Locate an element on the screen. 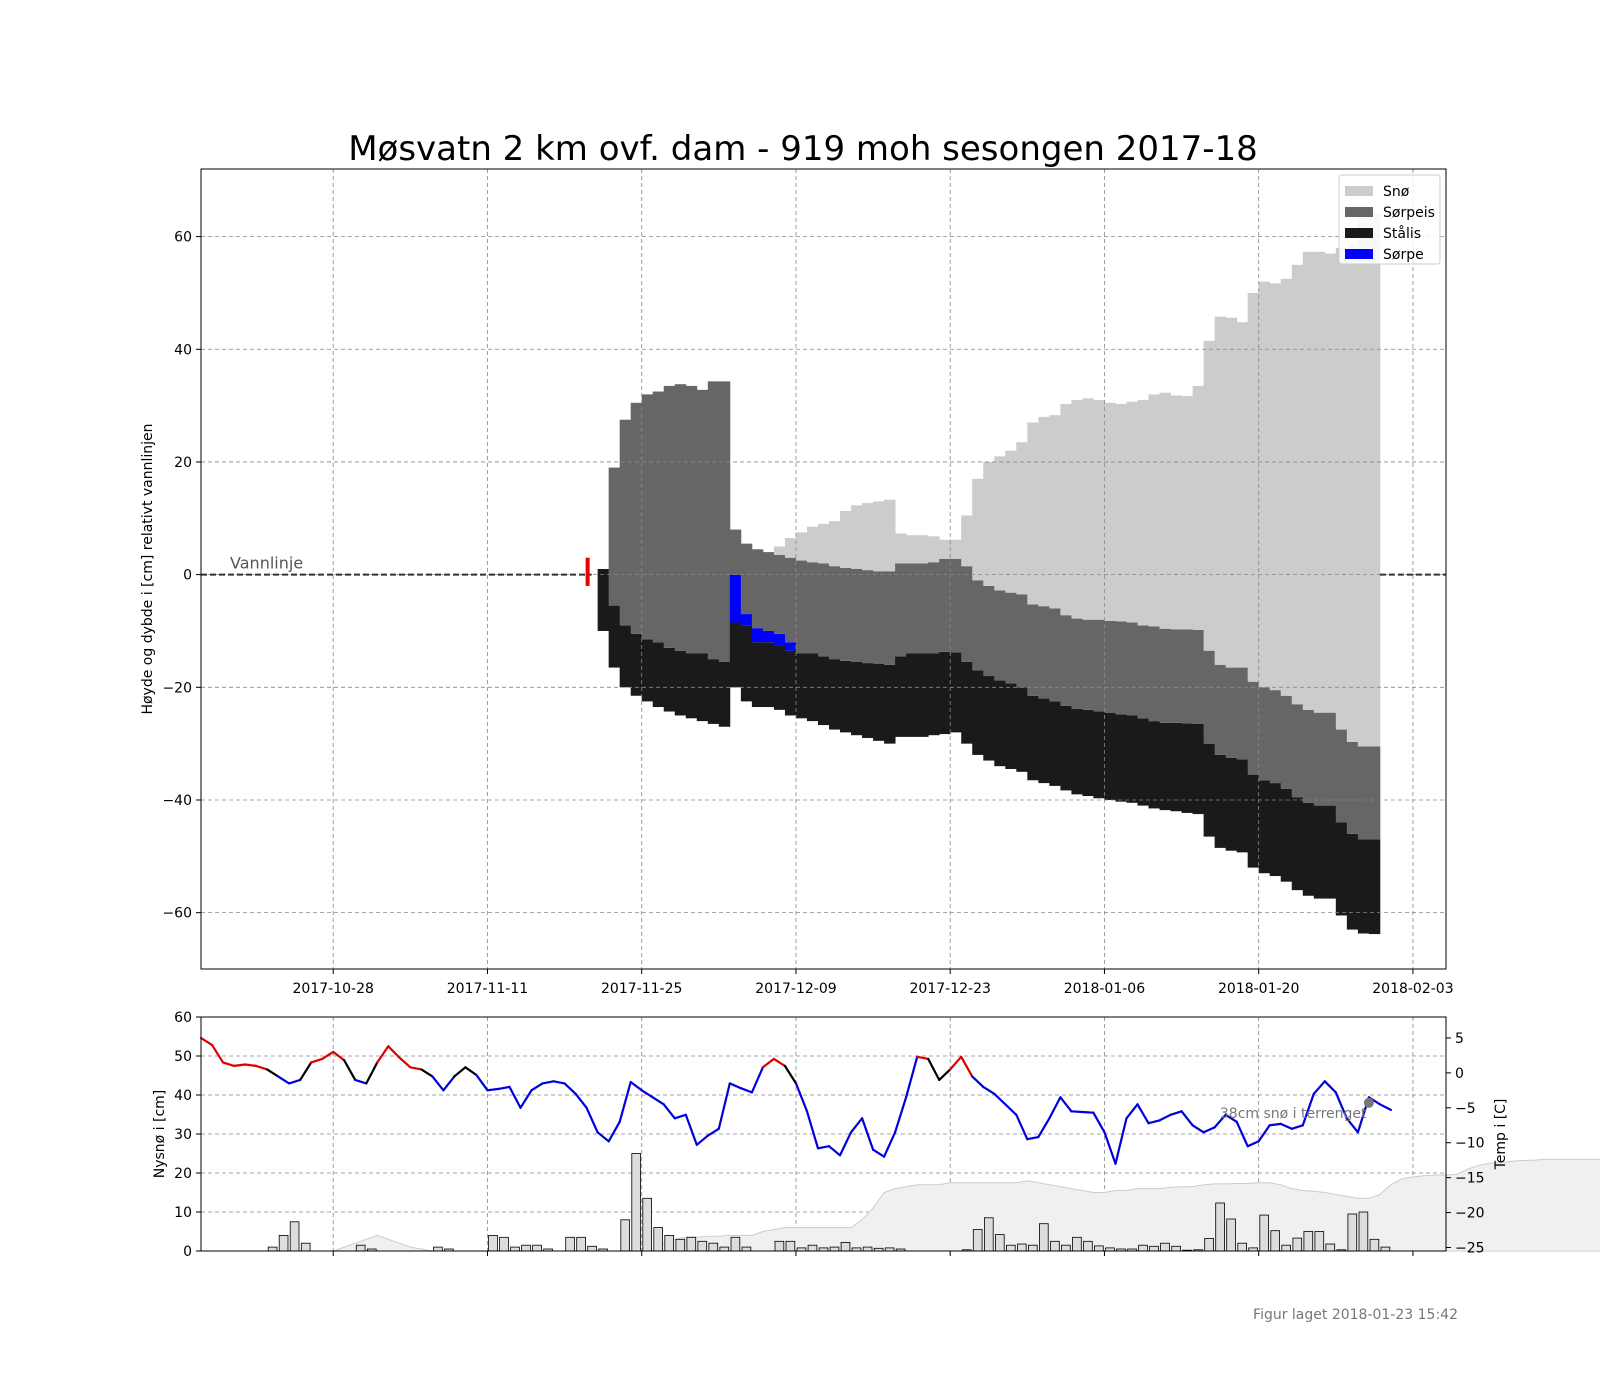 The height and width of the screenshot is (1400, 1600). y-tick-label: 40 is located at coordinates (183, 350).